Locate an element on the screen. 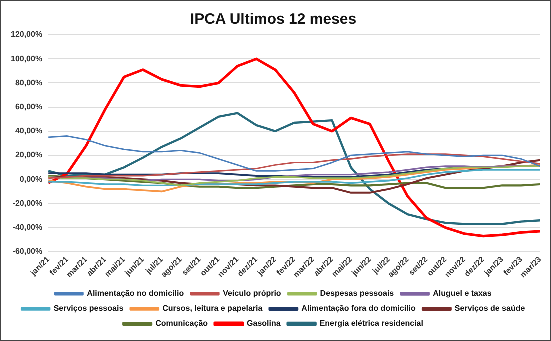  y-tick-label: -40,00% is located at coordinates (27, 227).